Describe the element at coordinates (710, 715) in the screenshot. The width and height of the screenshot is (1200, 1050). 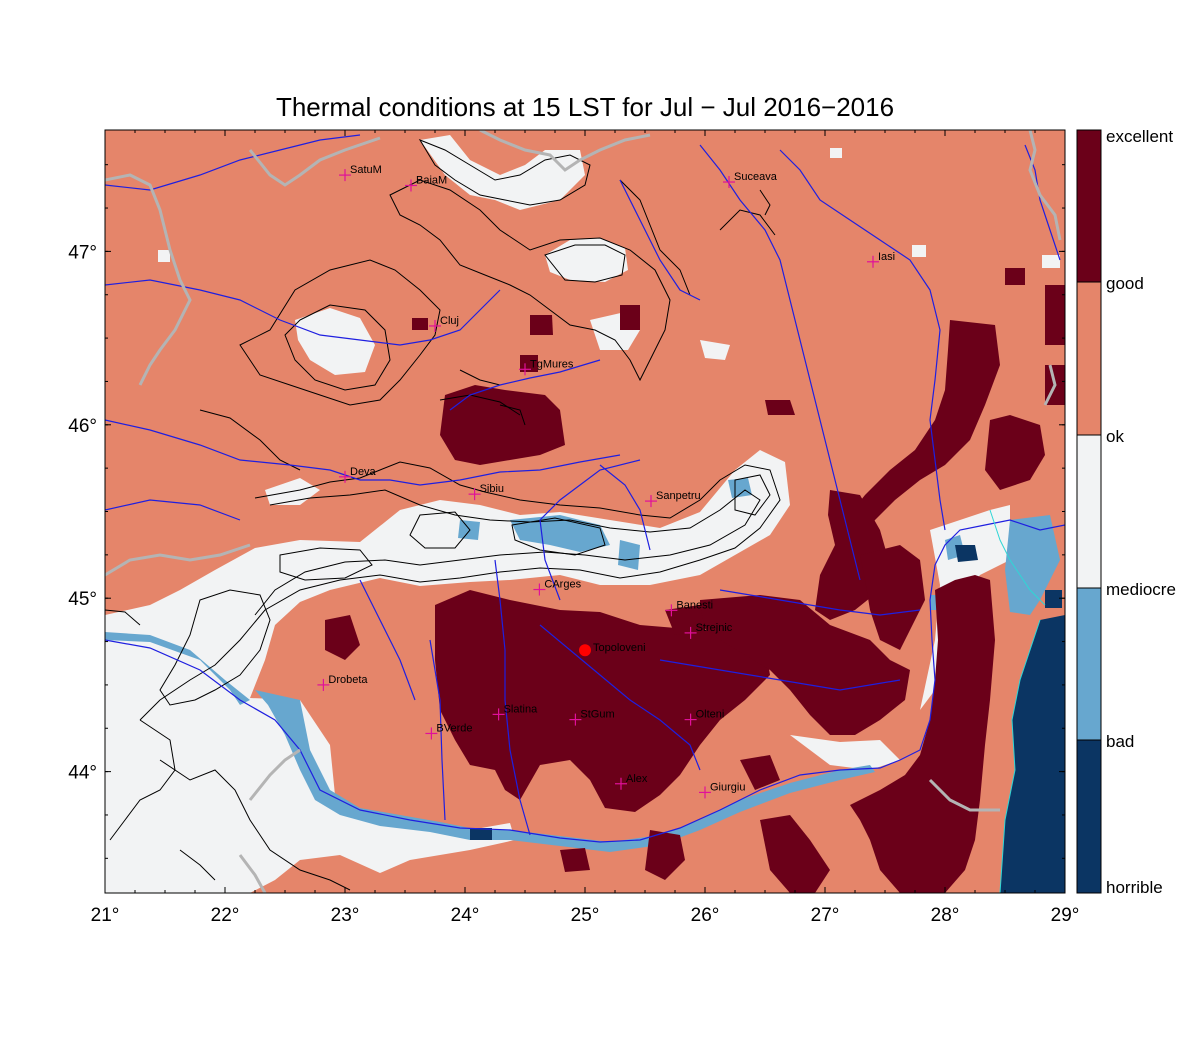
I see `city-label: Olteni` at that location.